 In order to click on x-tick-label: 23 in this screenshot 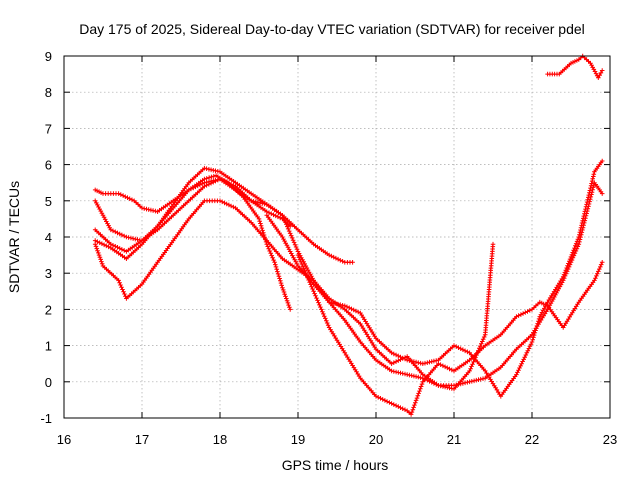, I will do `click(610, 439)`.